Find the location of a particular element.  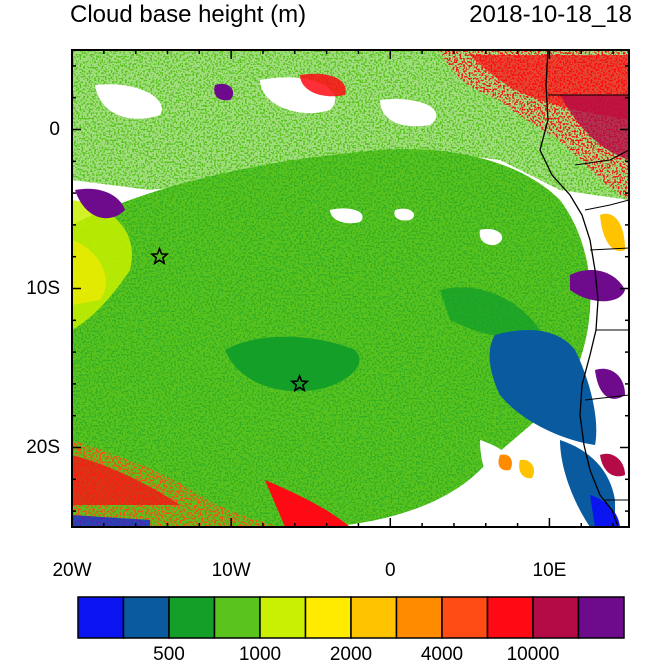

colorbar-label: 10000 is located at coordinates (533, 654).